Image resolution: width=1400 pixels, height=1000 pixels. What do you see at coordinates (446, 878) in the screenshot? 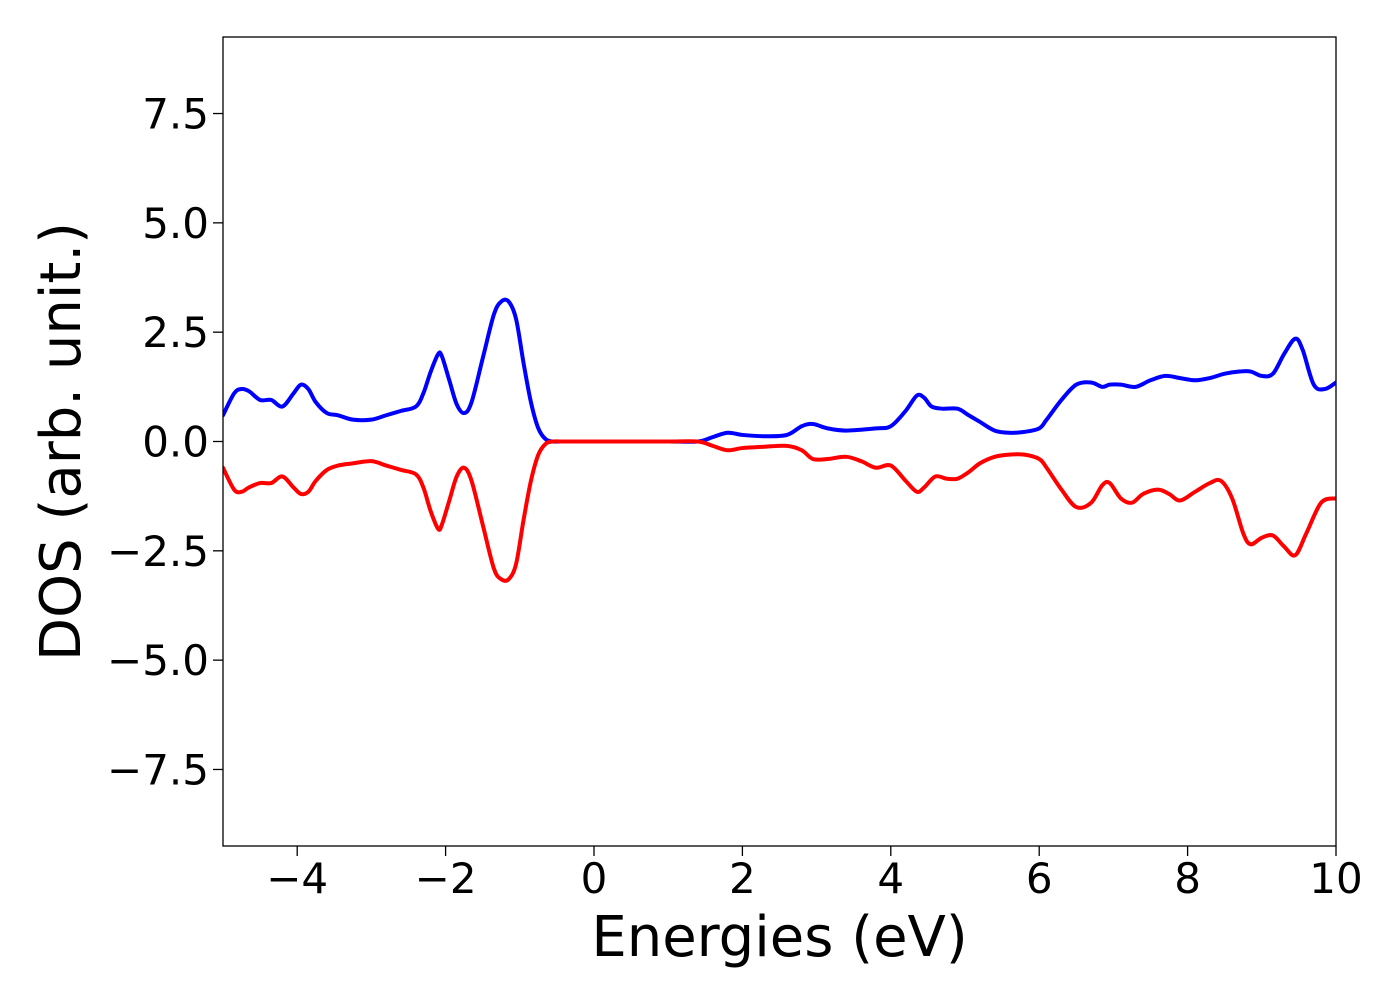
I see `x-tick-label: −2` at bounding box center [446, 878].